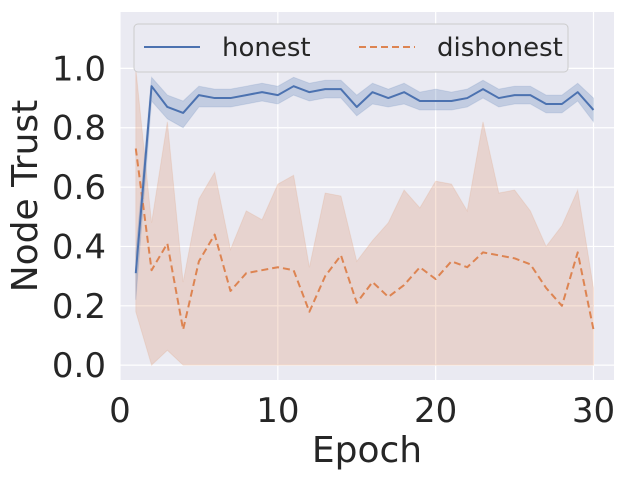 This screenshot has height=480, width=624. I want to click on y-tick-label: 1.0, so click(79, 69).